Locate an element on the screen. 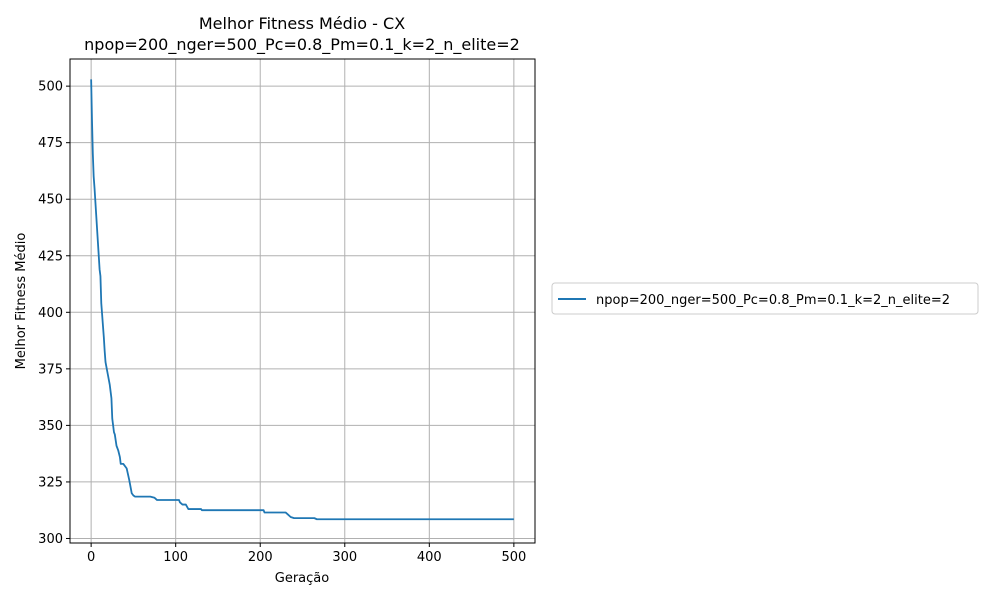  y-tick-label: 450 is located at coordinates (50, 200).